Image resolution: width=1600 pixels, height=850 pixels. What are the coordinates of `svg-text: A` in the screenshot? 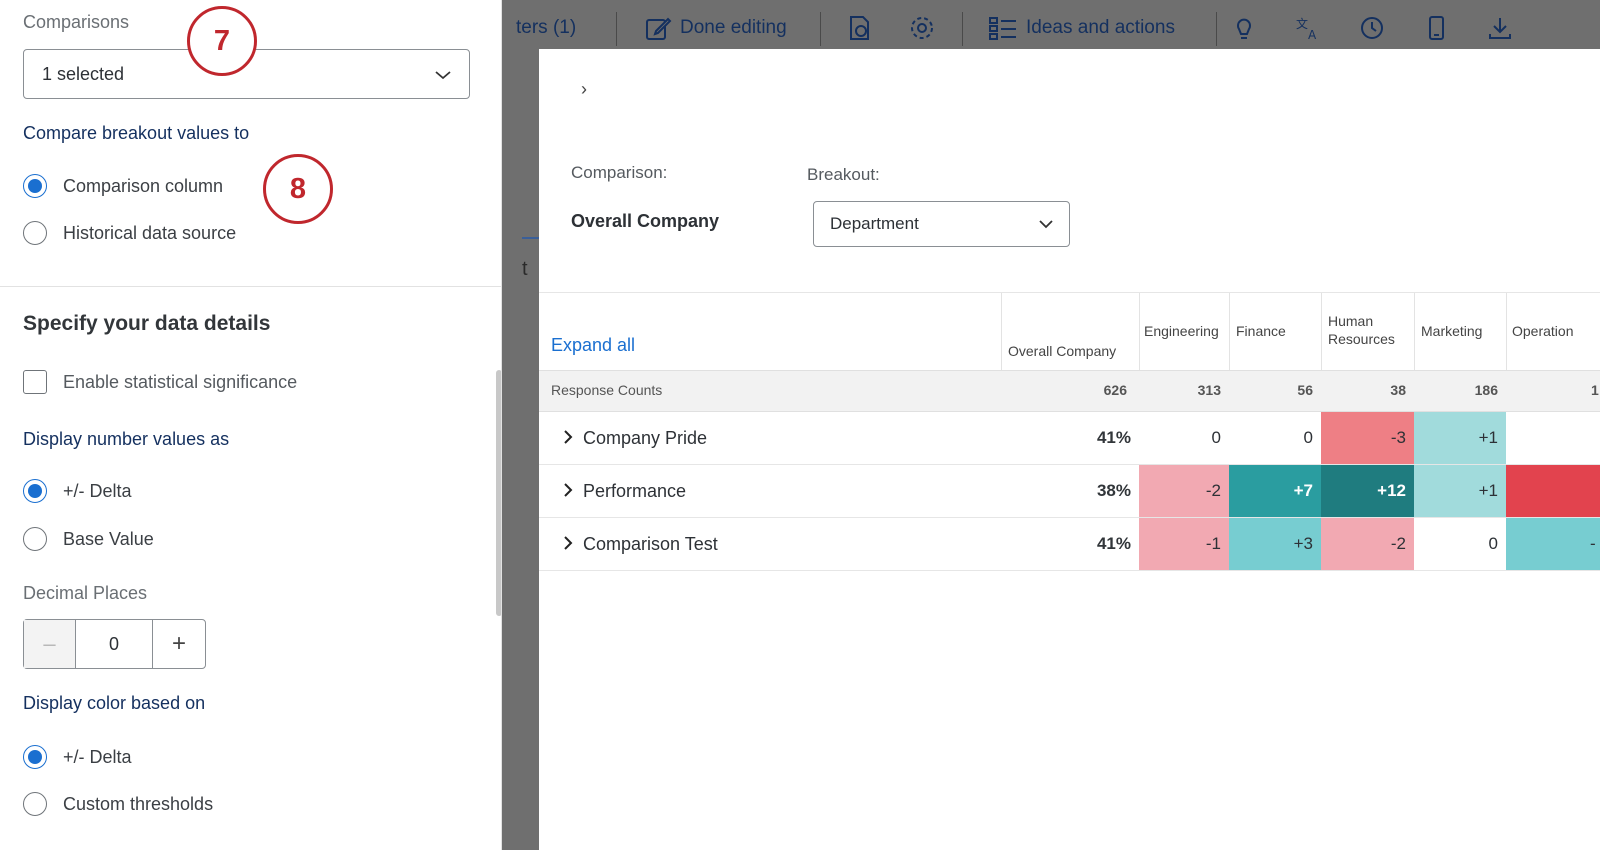 It's located at (1312, 35).